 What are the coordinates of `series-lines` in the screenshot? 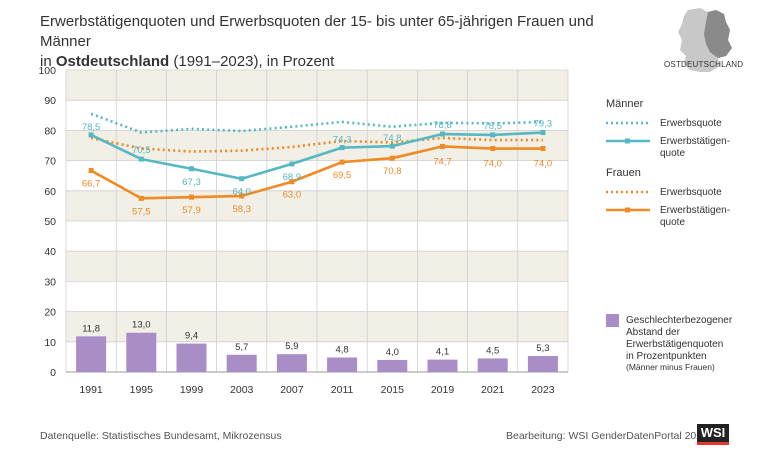 It's located at (317, 156).